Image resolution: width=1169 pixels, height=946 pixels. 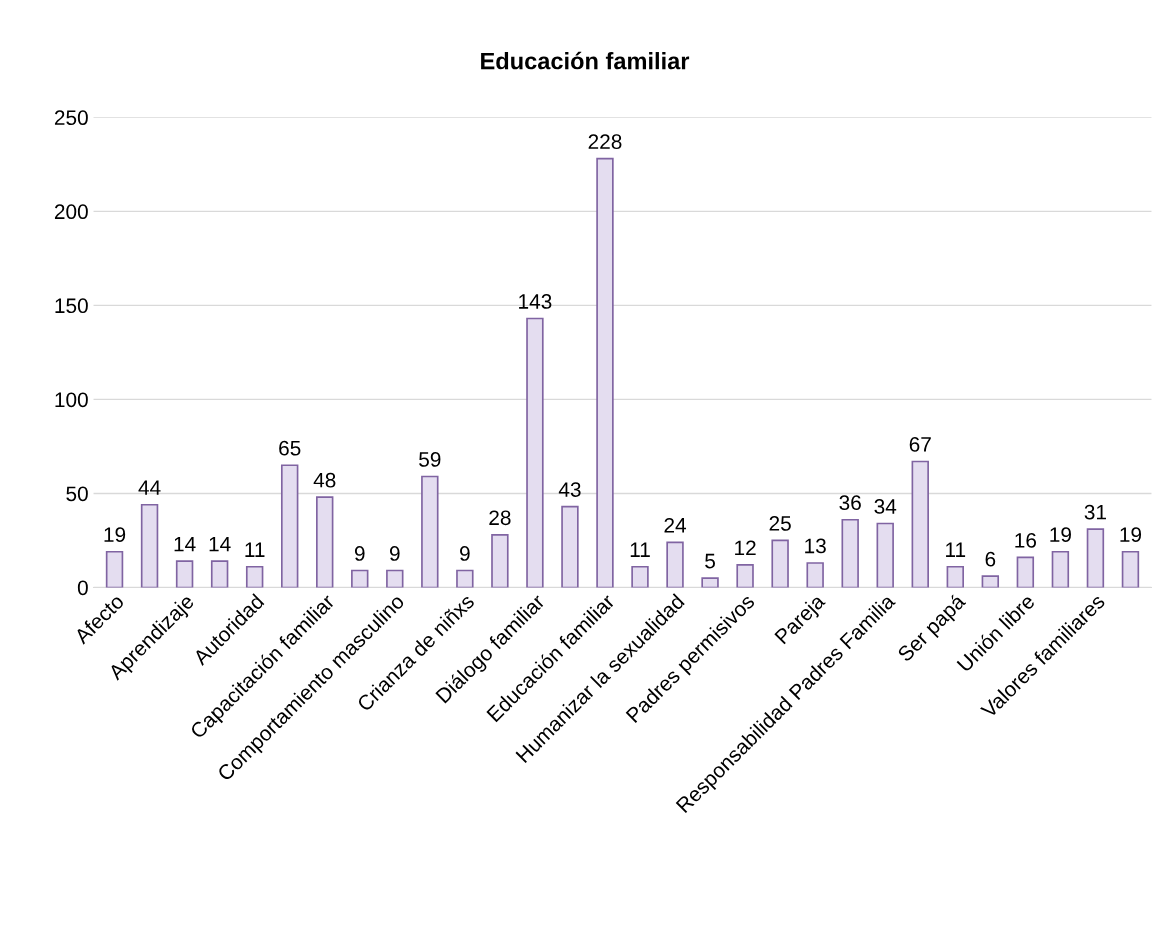 I want to click on data-label: 143, so click(x=535, y=301).